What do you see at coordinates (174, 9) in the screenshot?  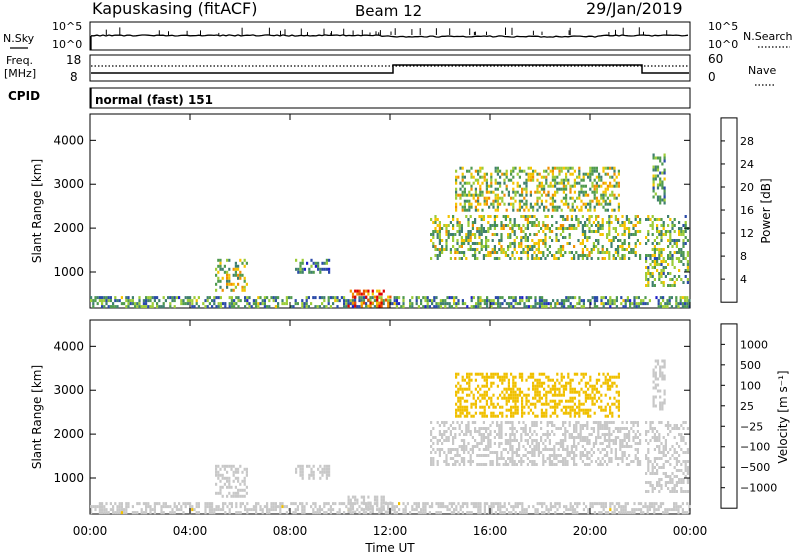 I see `station-title: Kapuskasing (fitACF)` at bounding box center [174, 9].